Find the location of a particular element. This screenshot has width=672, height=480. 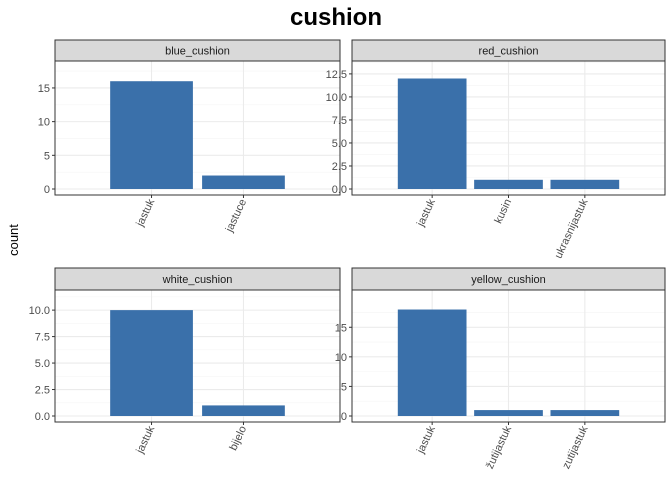

facet-strip-label: blue_cushion is located at coordinates (197, 52).